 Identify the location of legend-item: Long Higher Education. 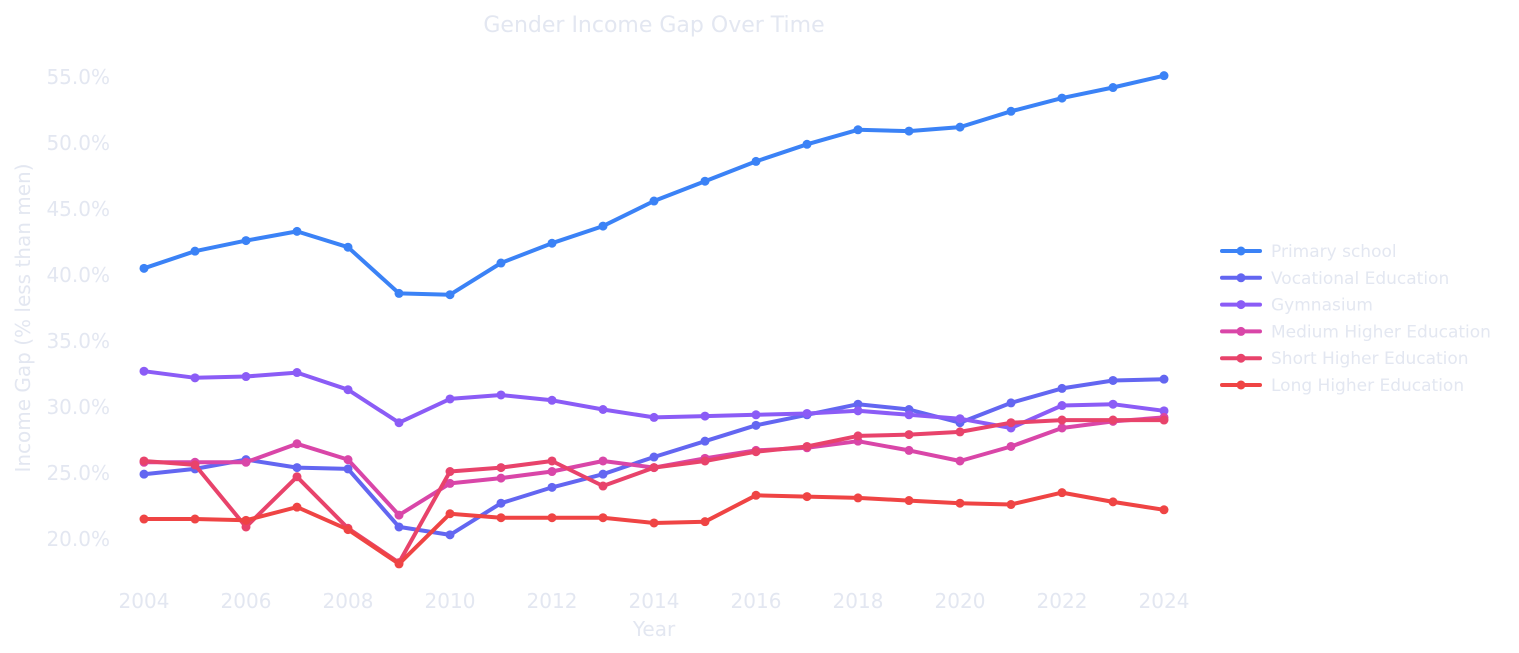
(1342, 386).